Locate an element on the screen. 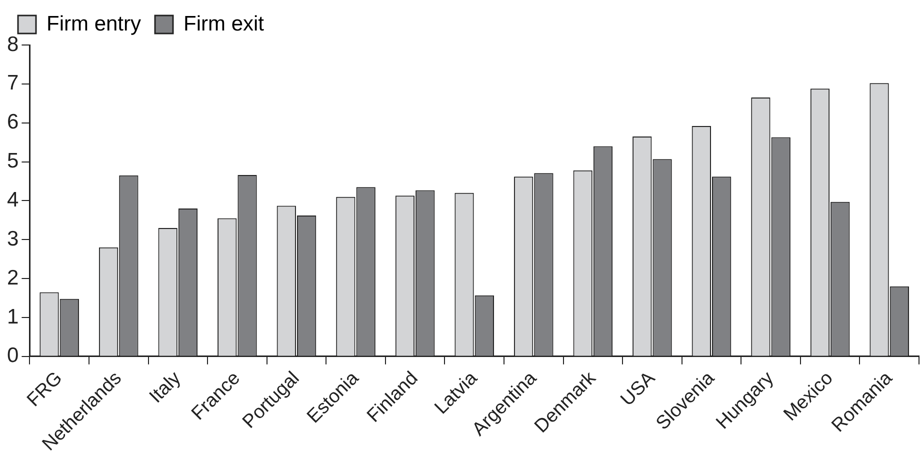 The width and height of the screenshot is (923, 461). y-tick-label: 4 is located at coordinates (12, 200).